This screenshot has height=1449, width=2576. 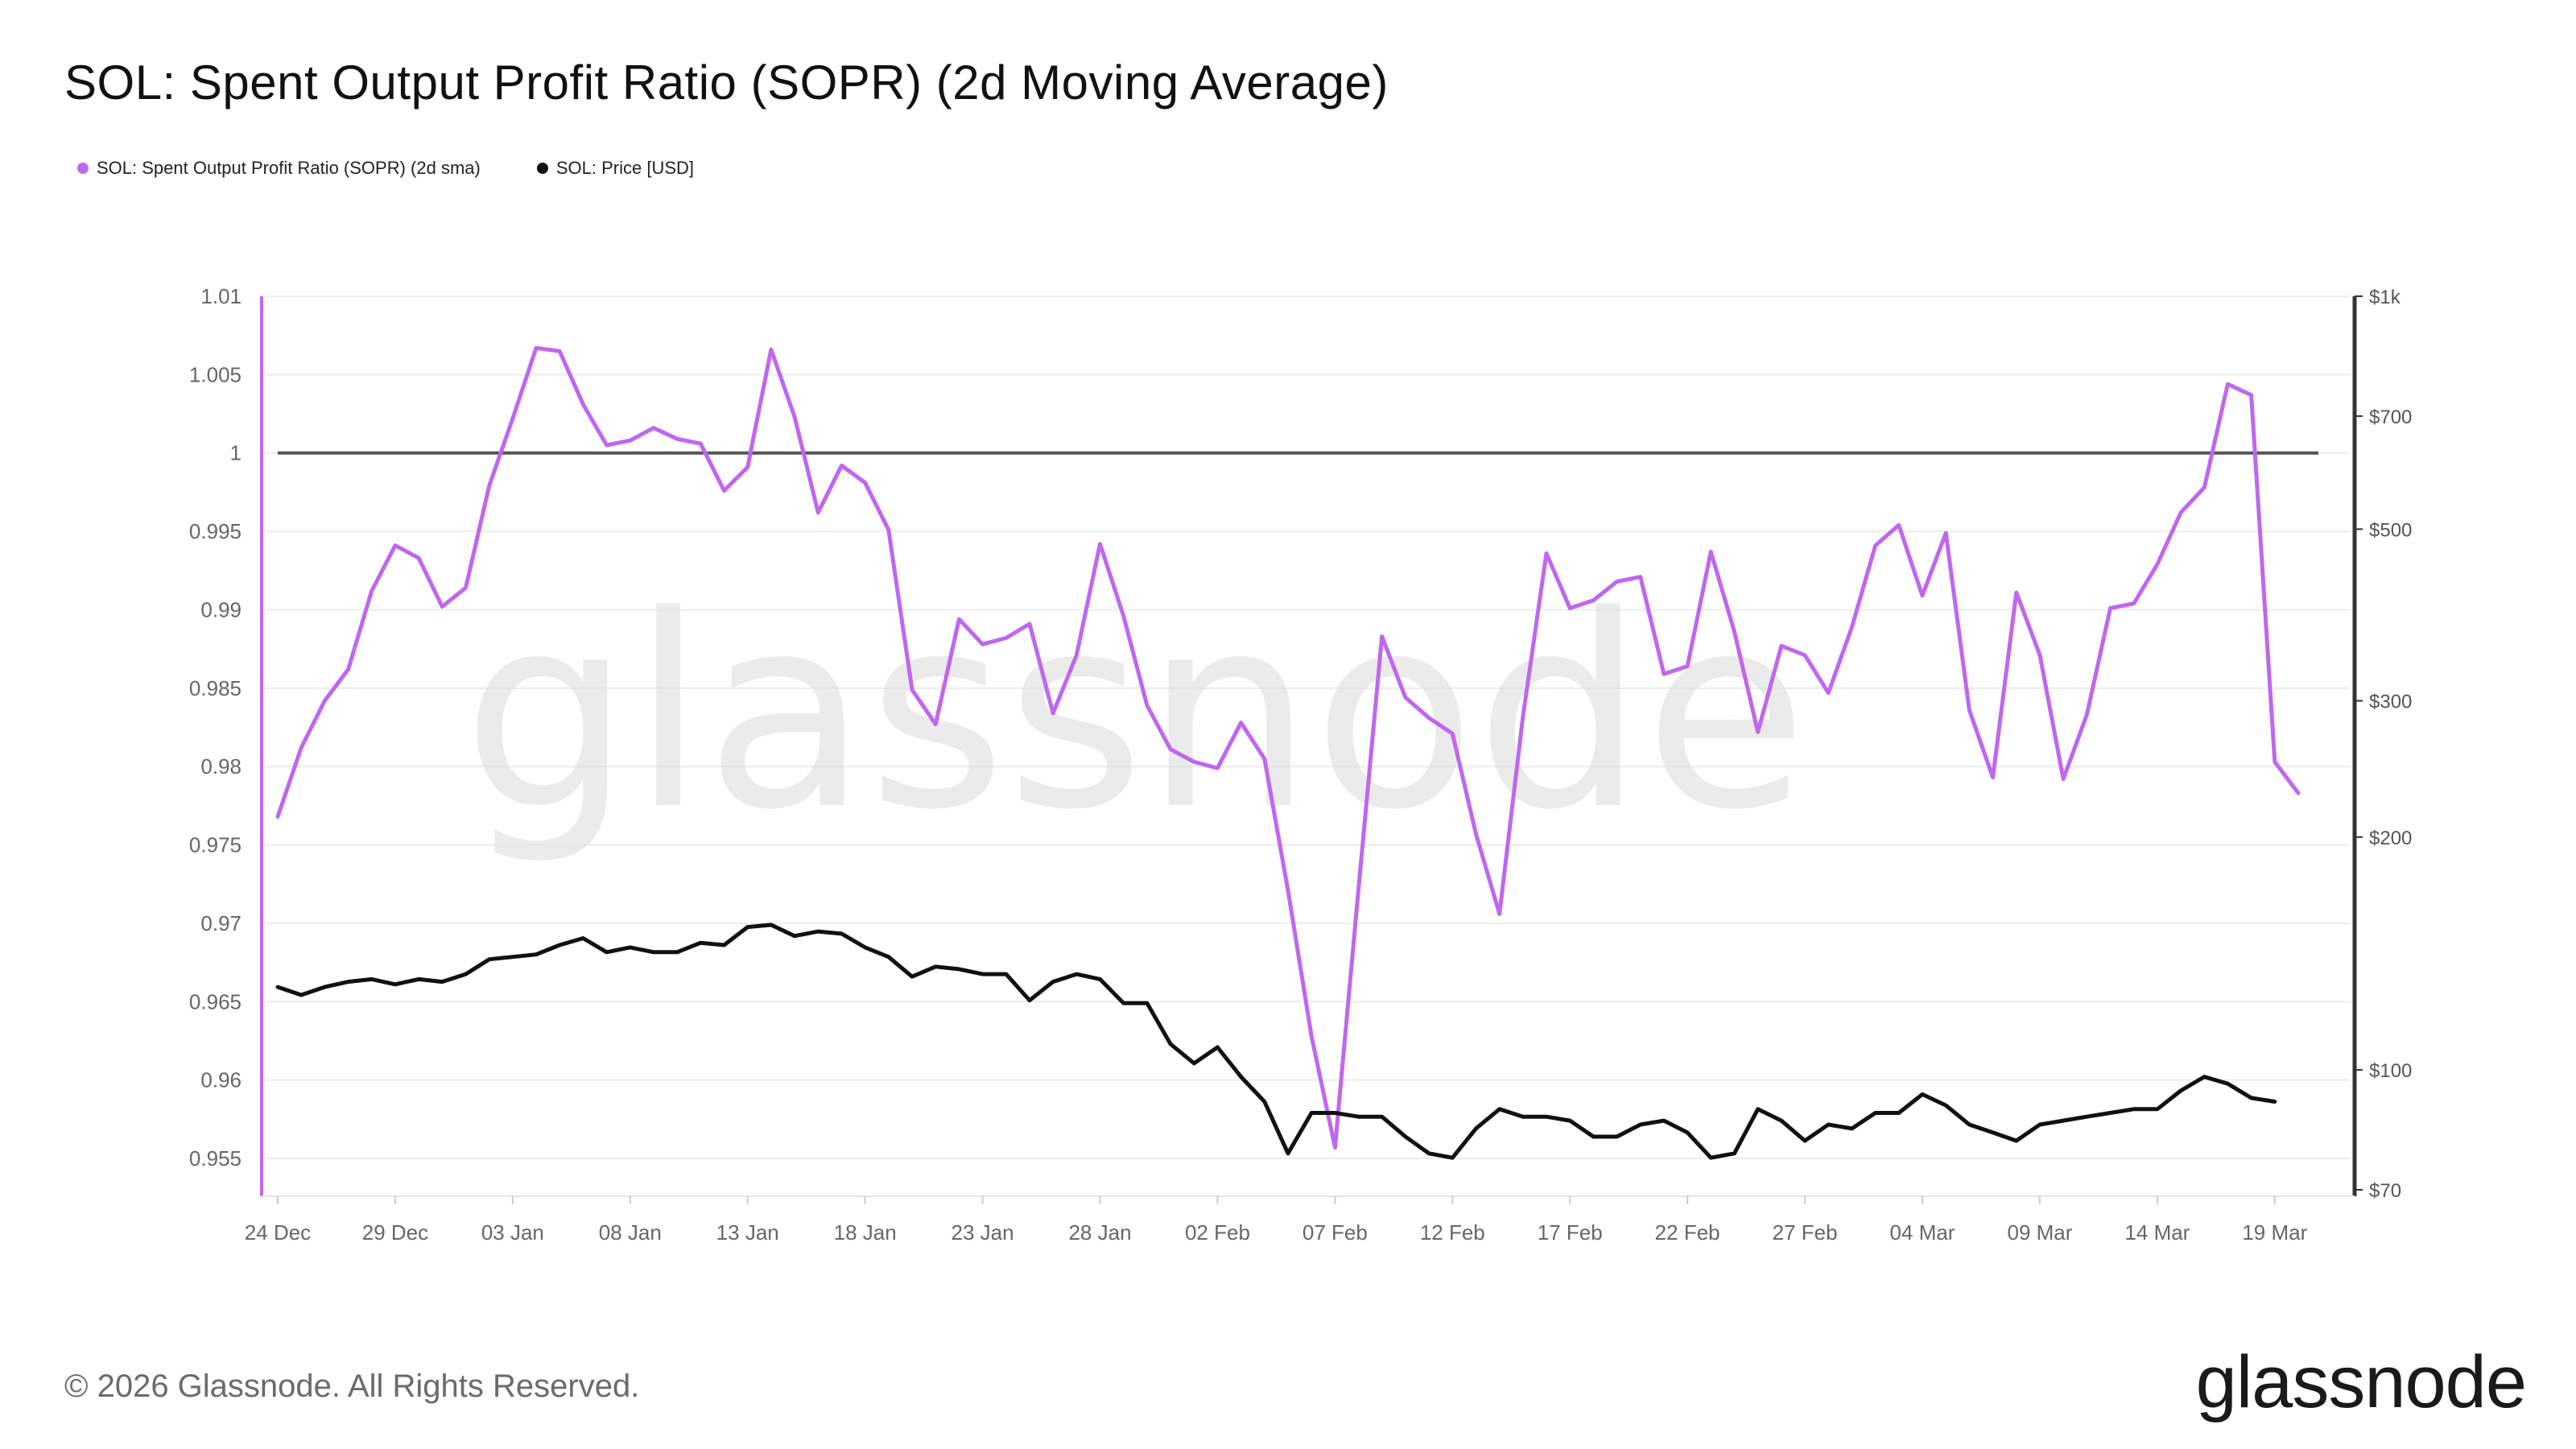 What do you see at coordinates (2390, 838) in the screenshot?
I see `y-right-tick-label: $200` at bounding box center [2390, 838].